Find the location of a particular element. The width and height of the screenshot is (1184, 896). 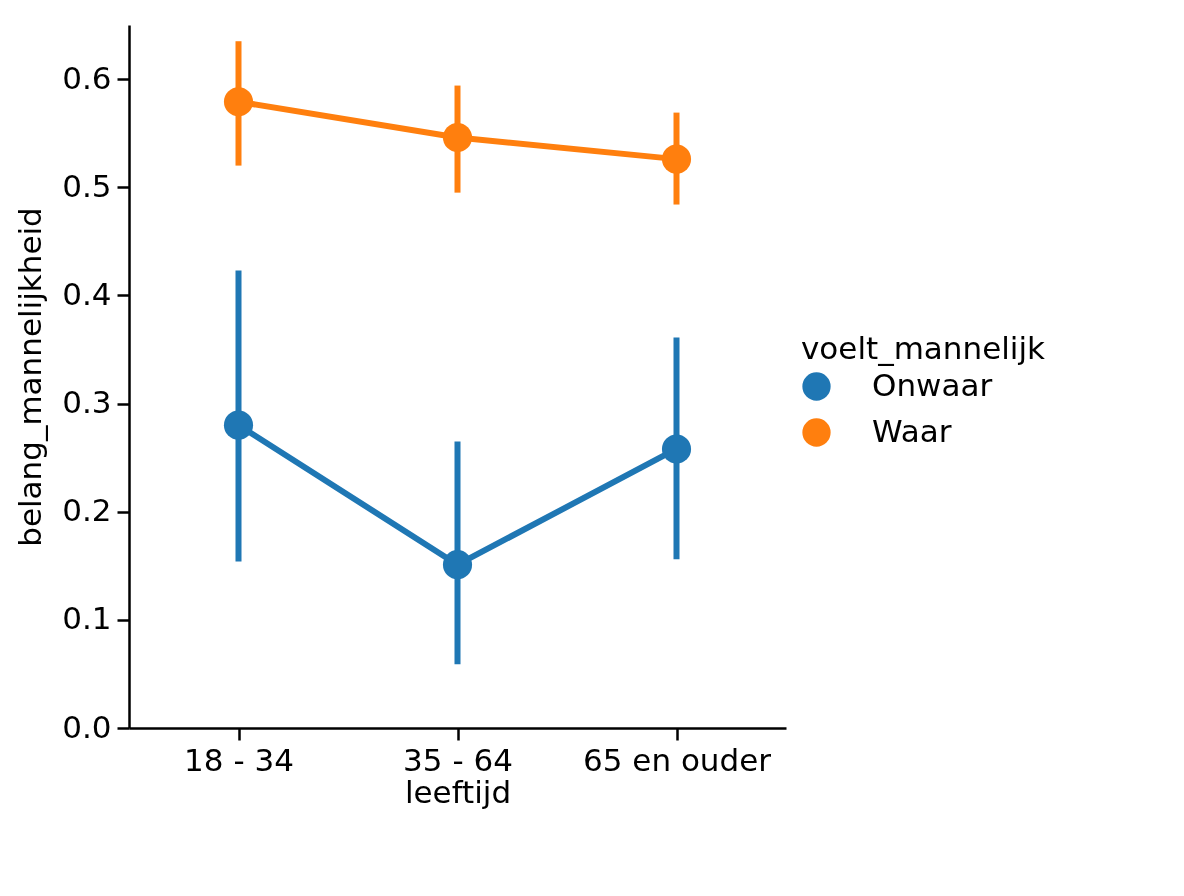

y-tick-label: 0.5 is located at coordinates (87, 185).